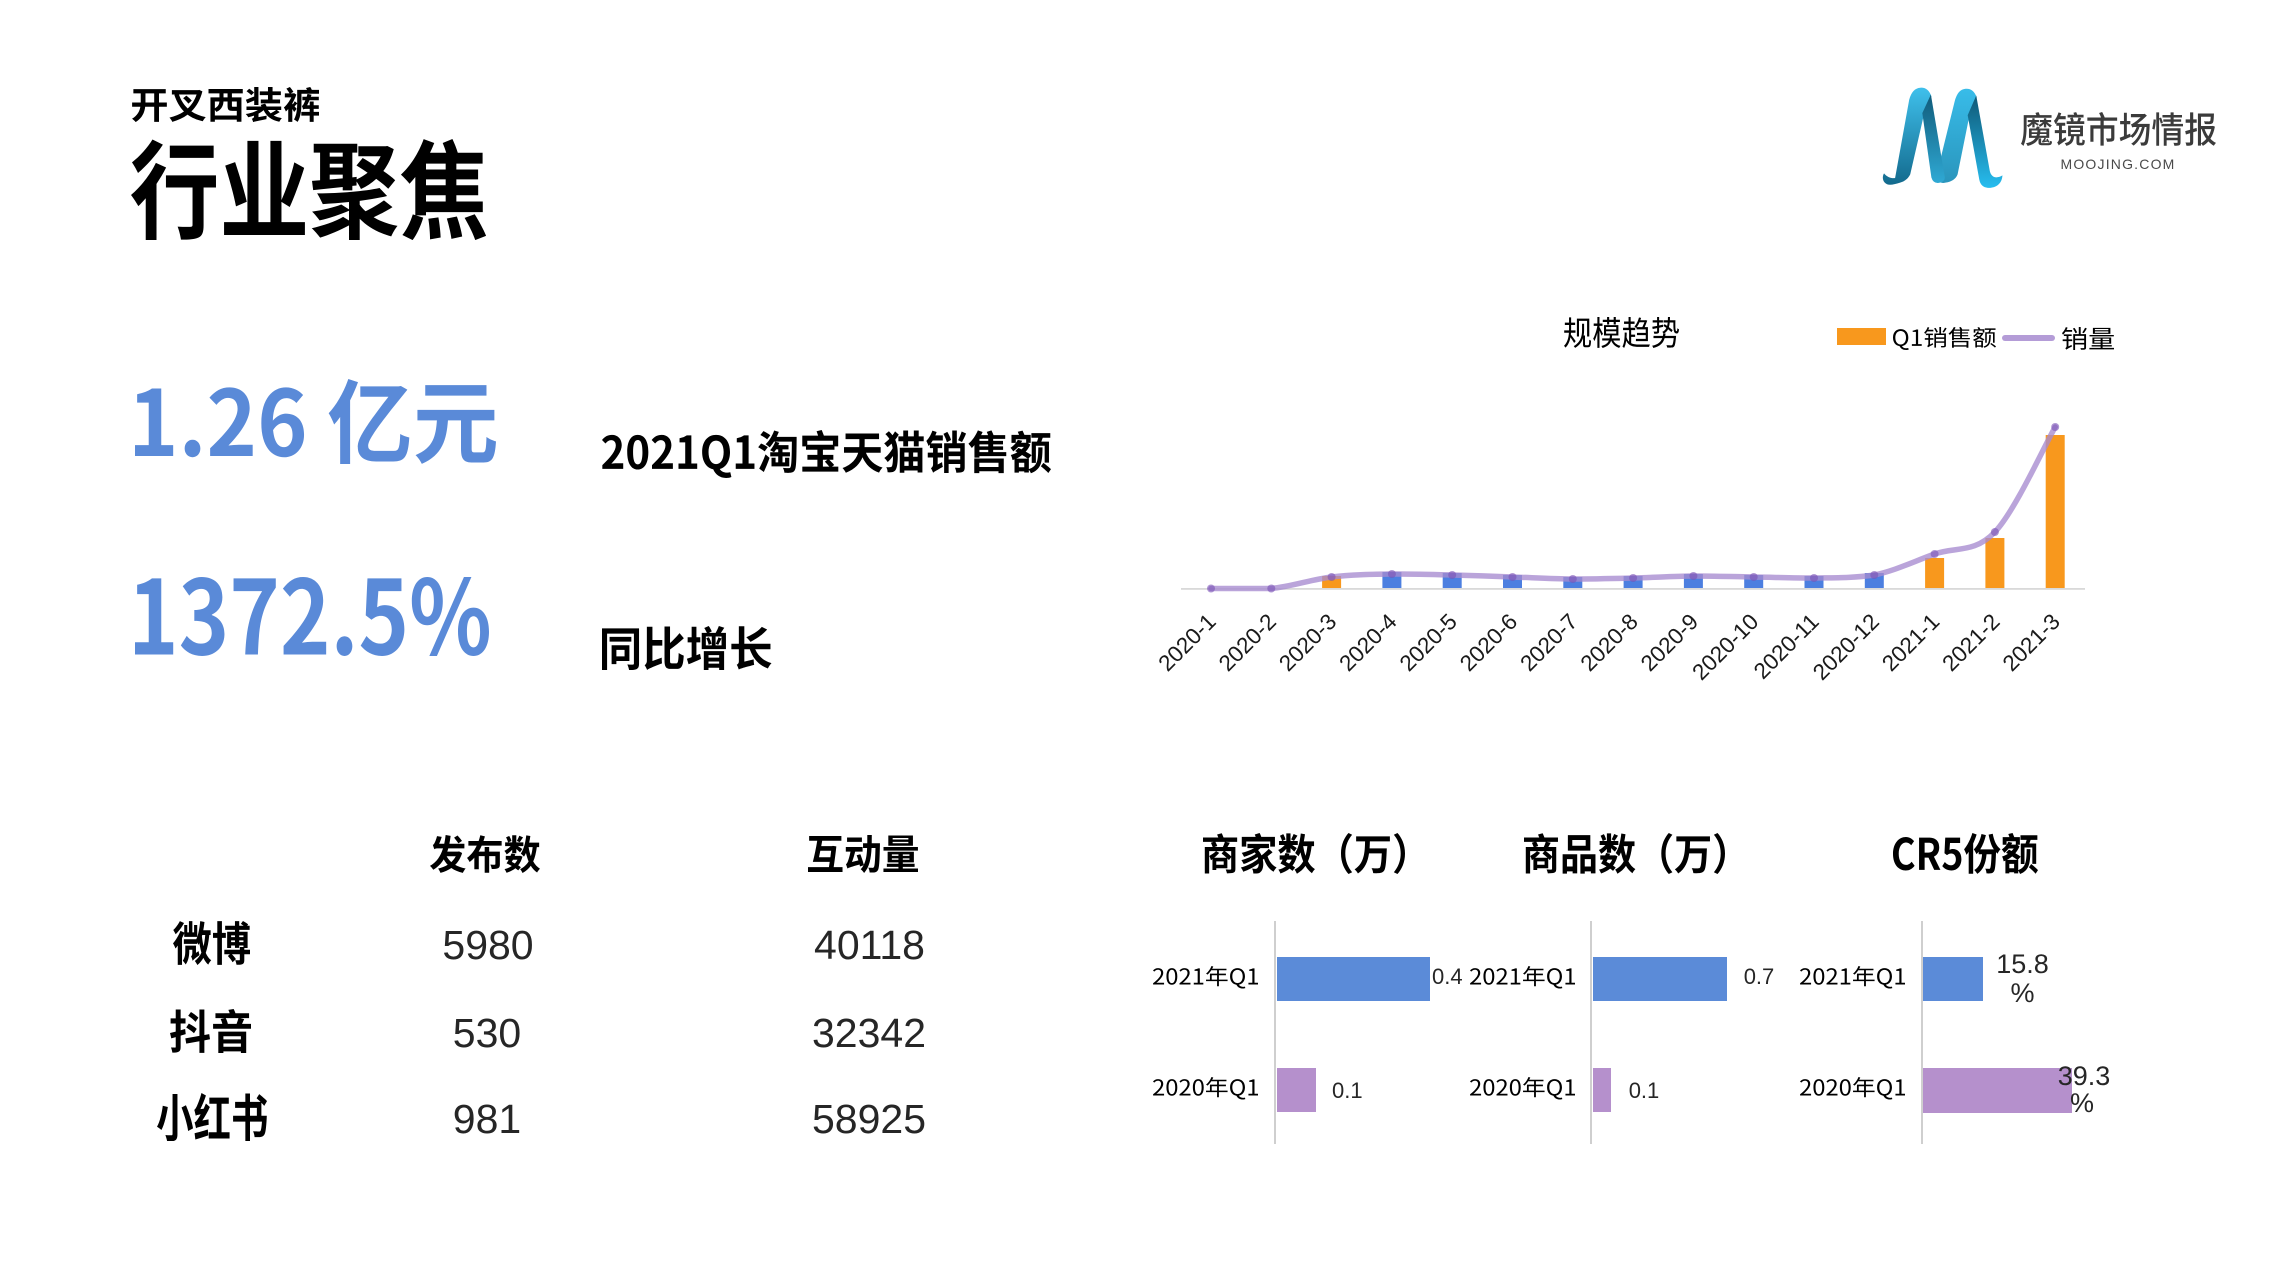  Describe the element at coordinates (1367, 642) in the screenshot. I see `svg-text: 2020-4` at that location.